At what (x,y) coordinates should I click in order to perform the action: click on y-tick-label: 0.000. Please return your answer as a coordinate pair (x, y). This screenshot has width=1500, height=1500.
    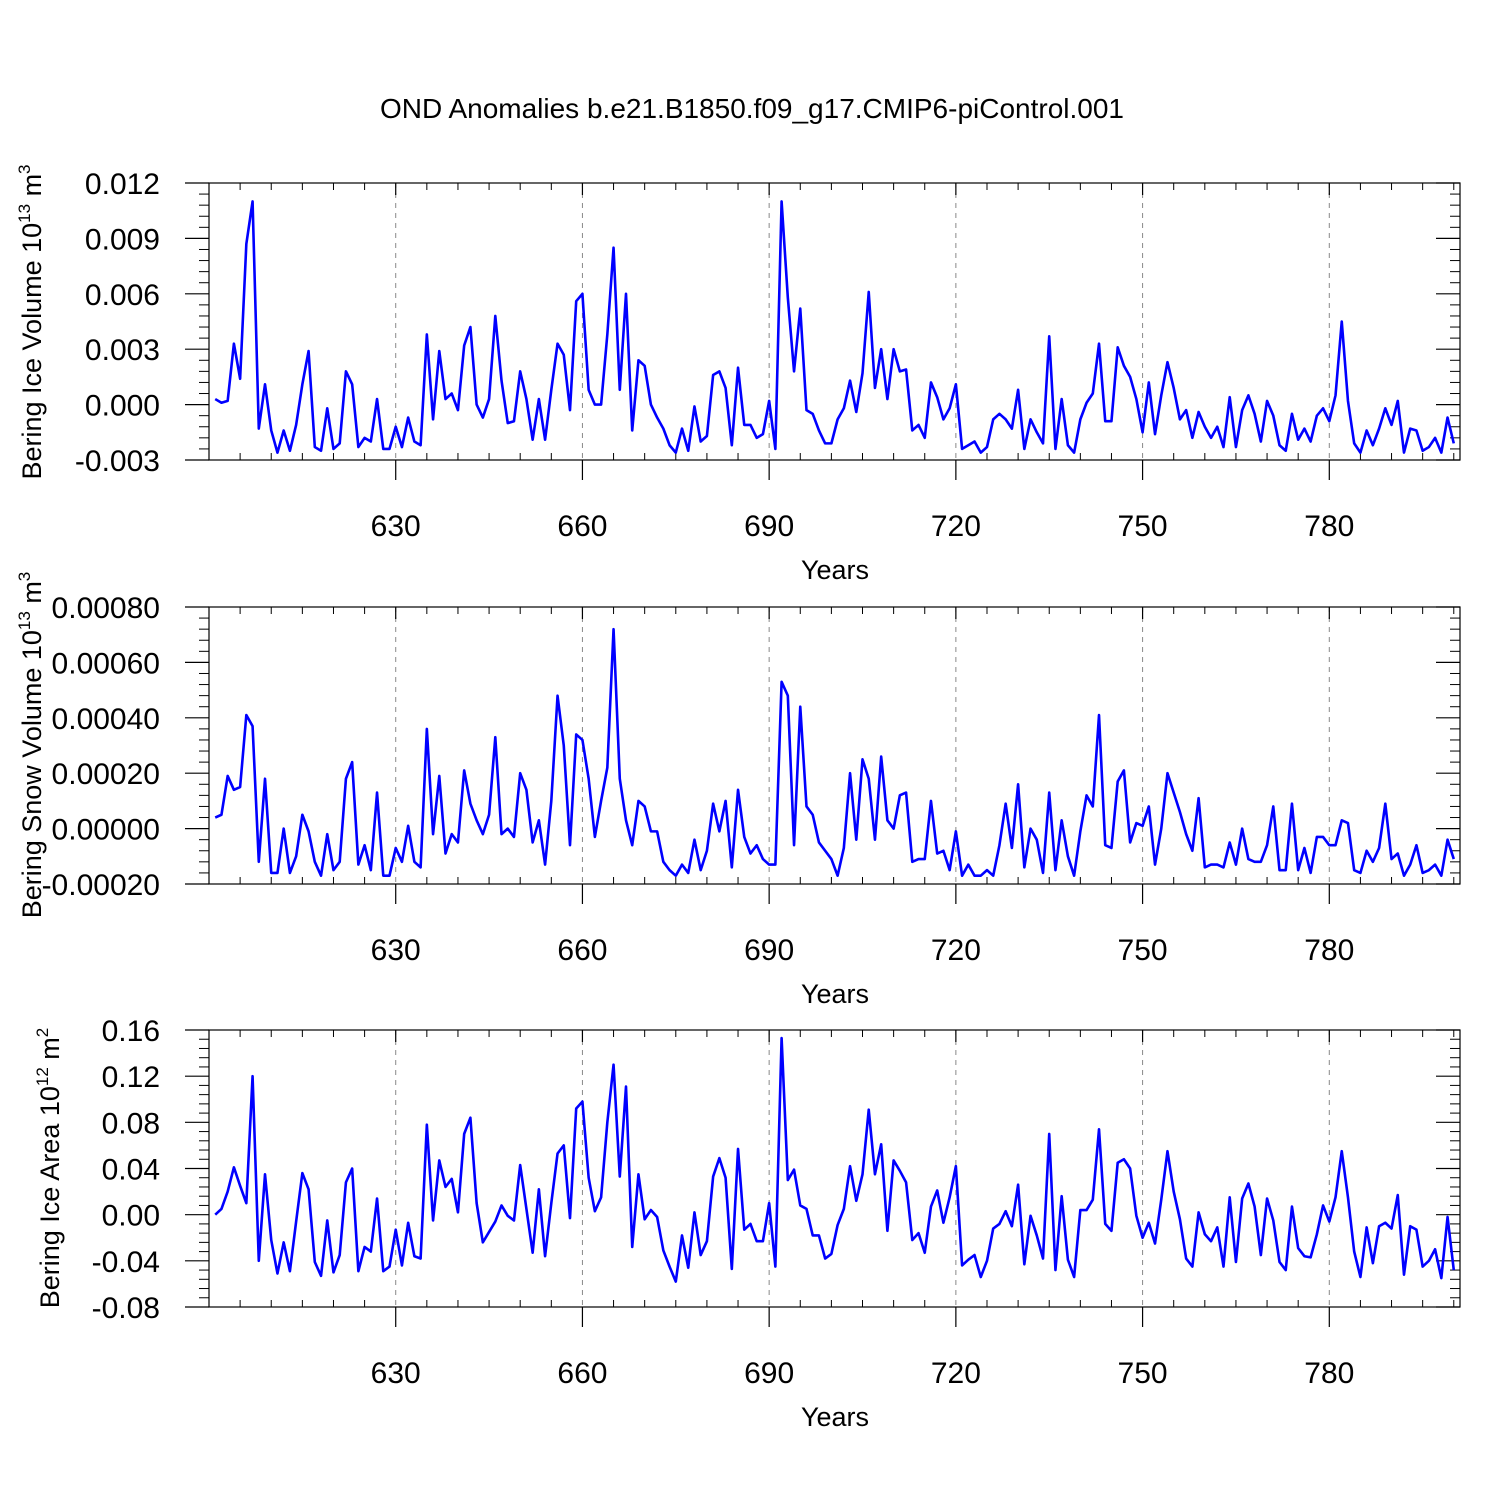
    Looking at the image, I should click on (122, 406).